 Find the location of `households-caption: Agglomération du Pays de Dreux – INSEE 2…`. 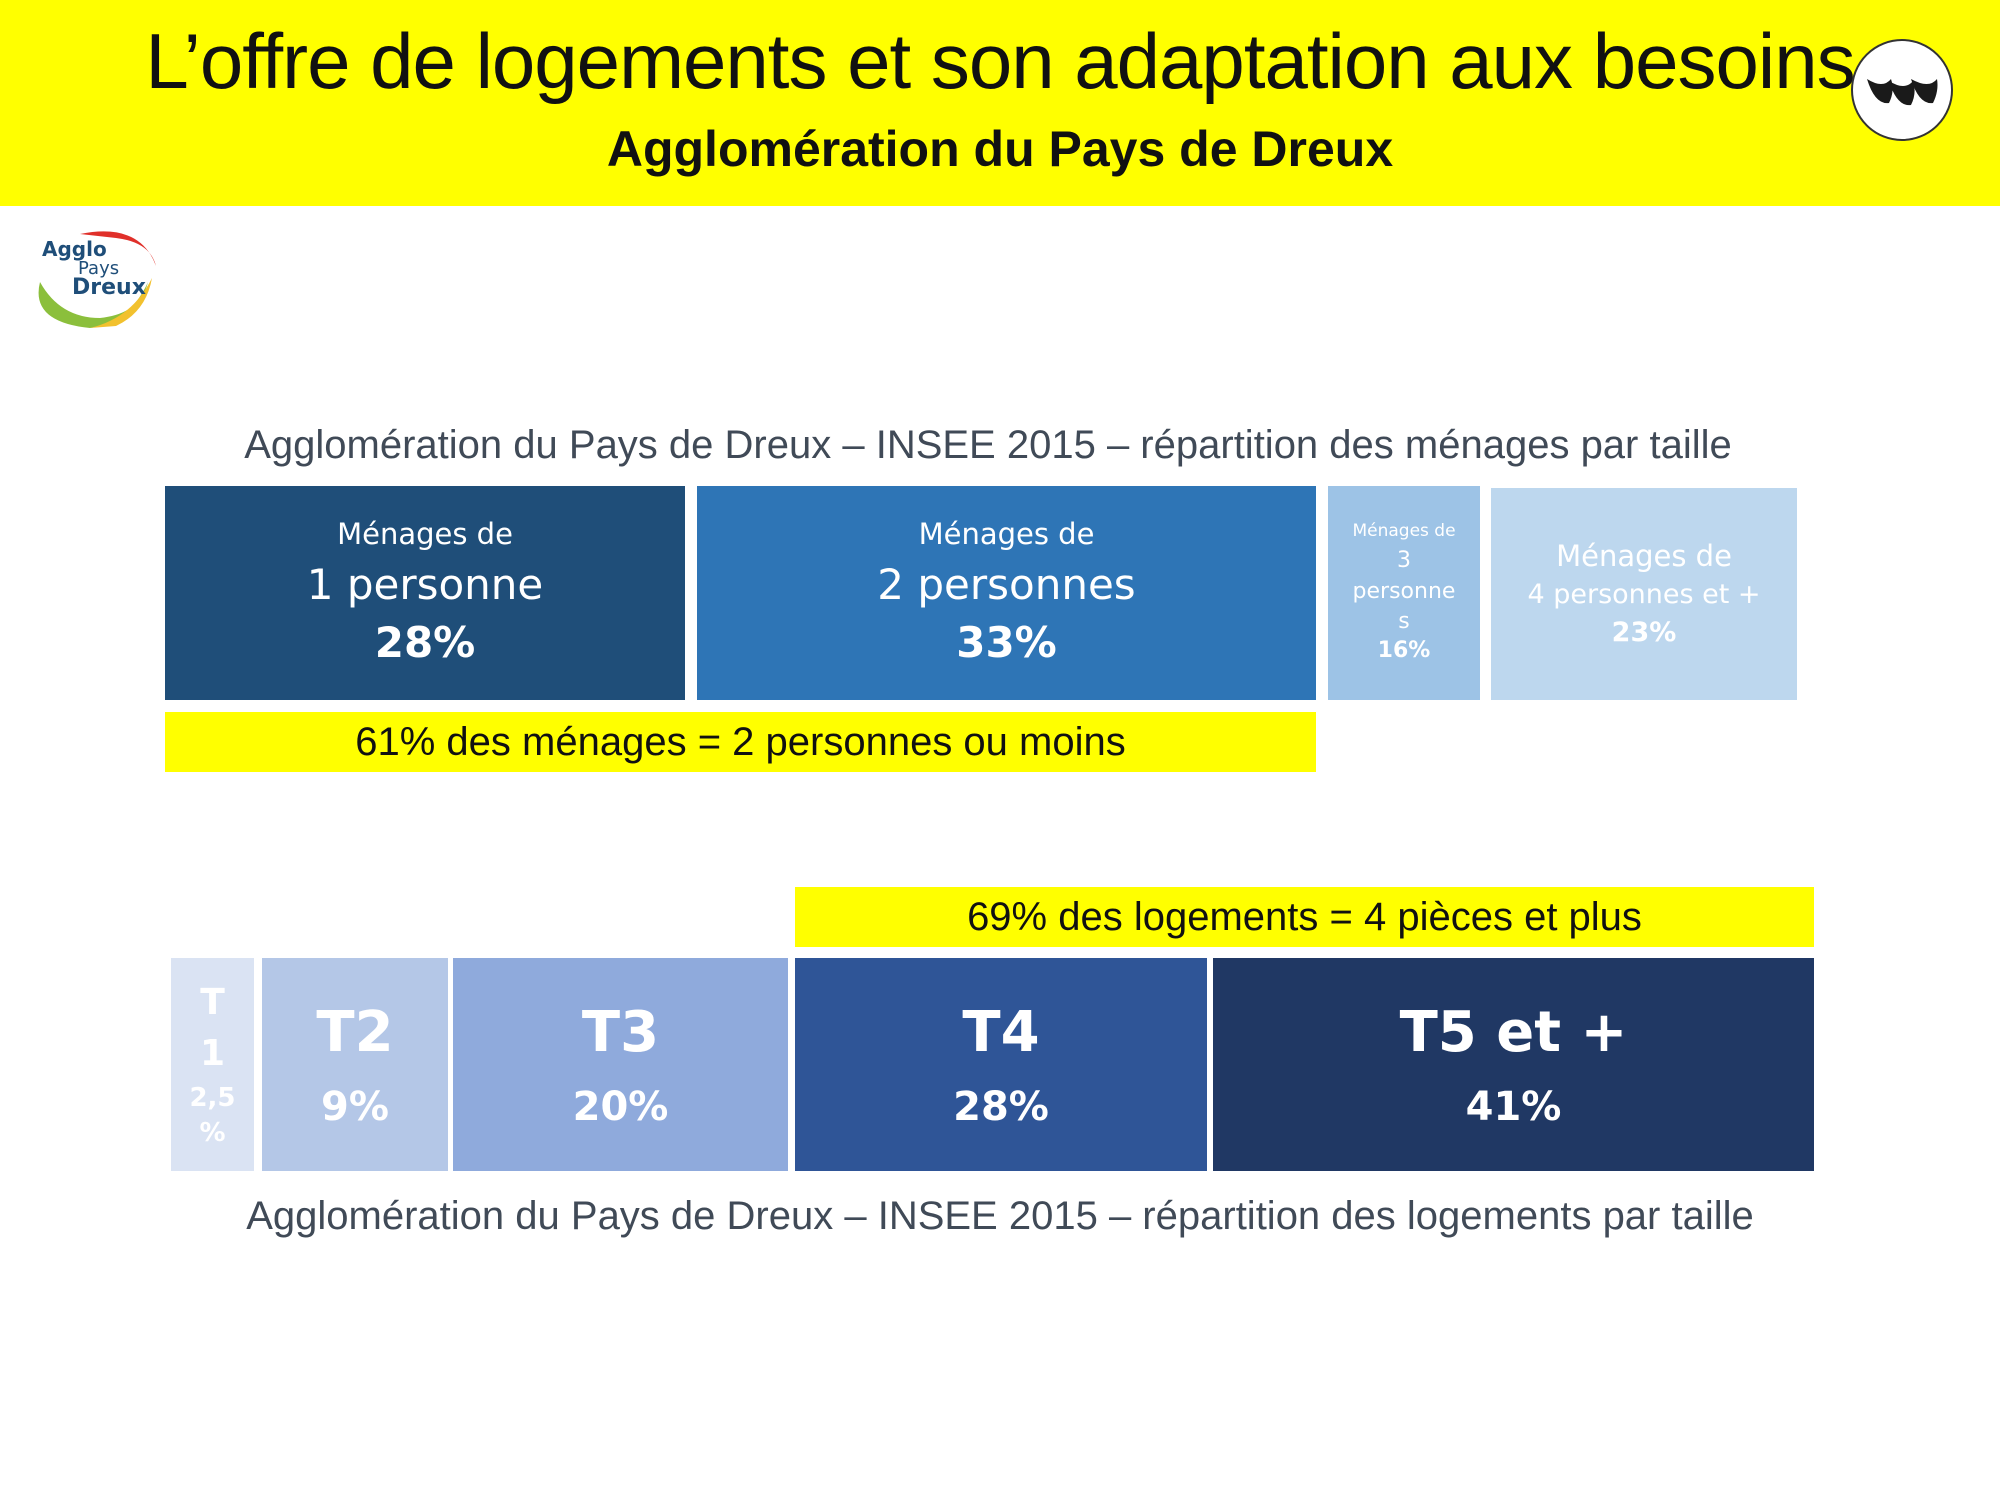

households-caption: Agglomération du Pays de Dreux – INSEE 2… is located at coordinates (988, 445).